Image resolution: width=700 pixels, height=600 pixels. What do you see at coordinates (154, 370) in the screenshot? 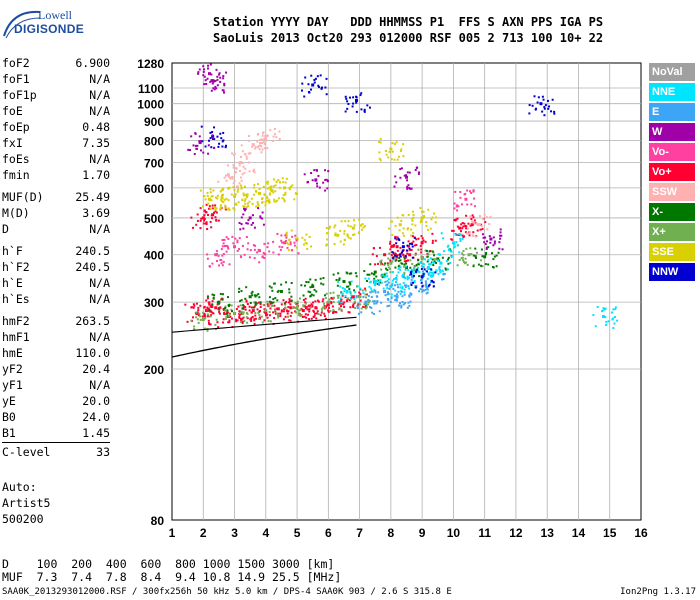
I see `y-tick-label: 200` at bounding box center [154, 370].